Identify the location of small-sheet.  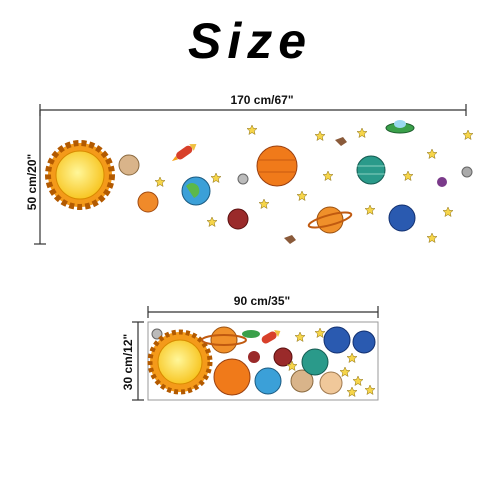
(263, 361).